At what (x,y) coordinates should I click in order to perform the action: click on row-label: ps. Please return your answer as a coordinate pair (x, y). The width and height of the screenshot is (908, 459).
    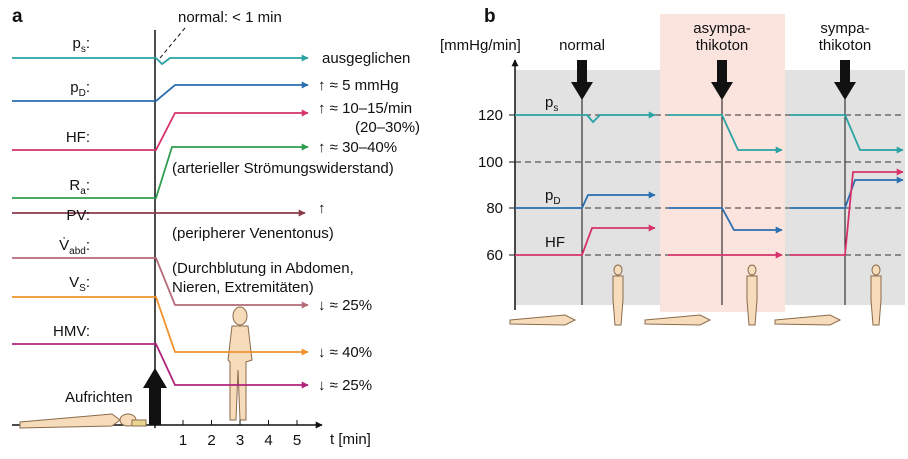
    Looking at the image, I should click on (551, 104).